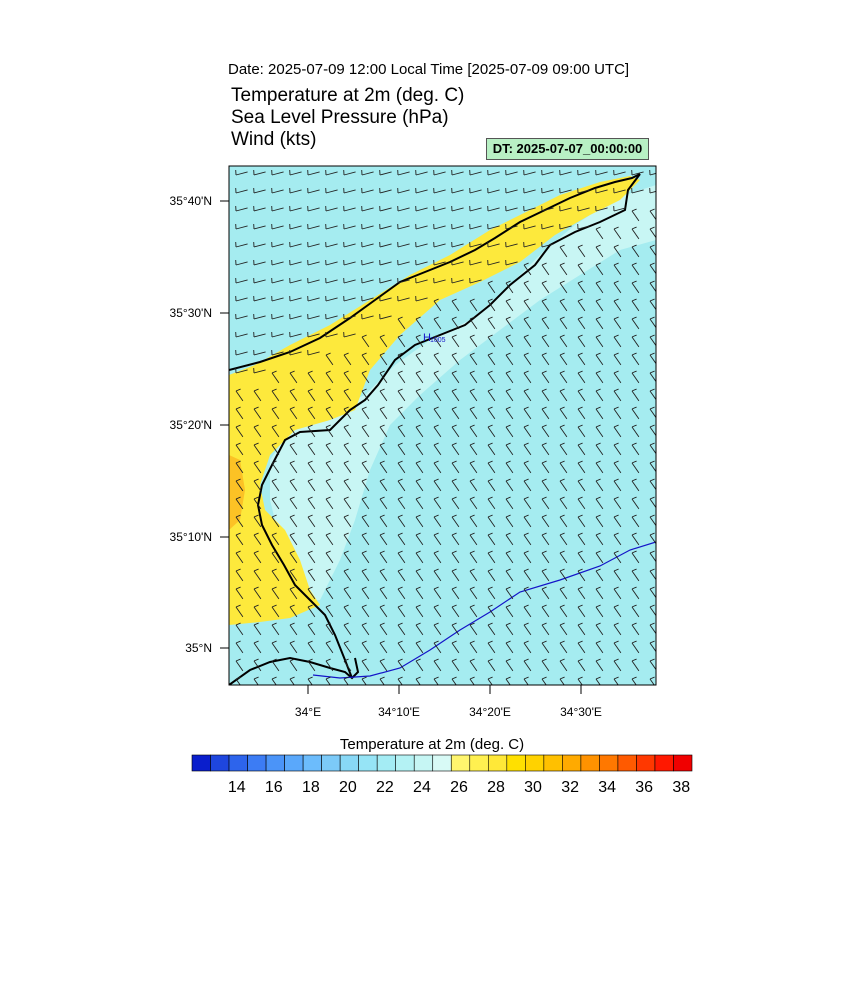 This screenshot has height=1008, width=864. I want to click on colorbar-label: 38, so click(681, 787).